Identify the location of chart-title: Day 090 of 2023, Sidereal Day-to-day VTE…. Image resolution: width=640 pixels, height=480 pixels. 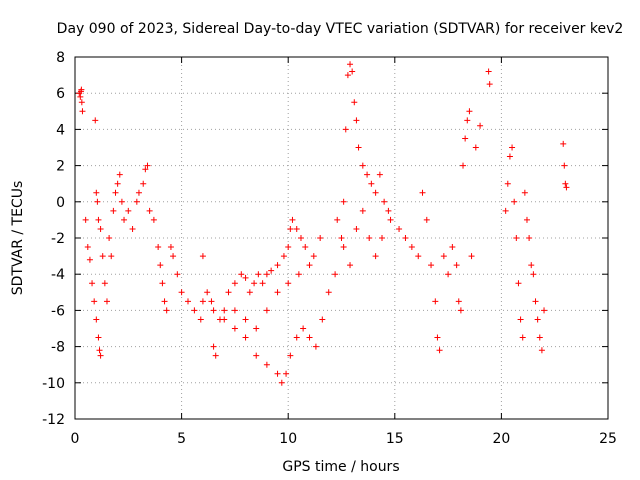
(340, 29).